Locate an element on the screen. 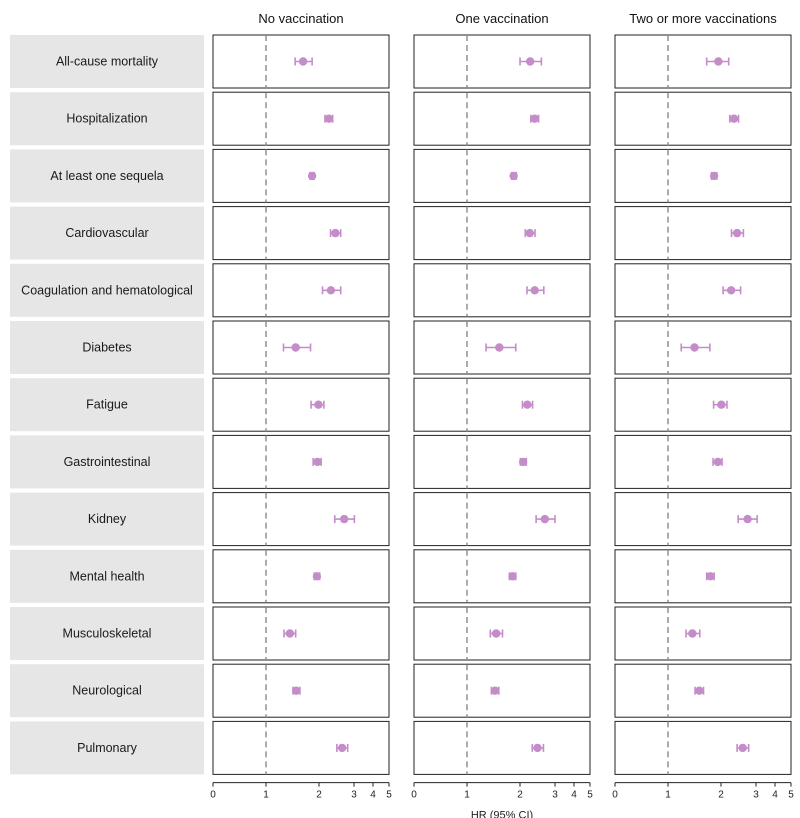 This screenshot has height=818, width=800. panel-title: No vaccination is located at coordinates (300, 18).